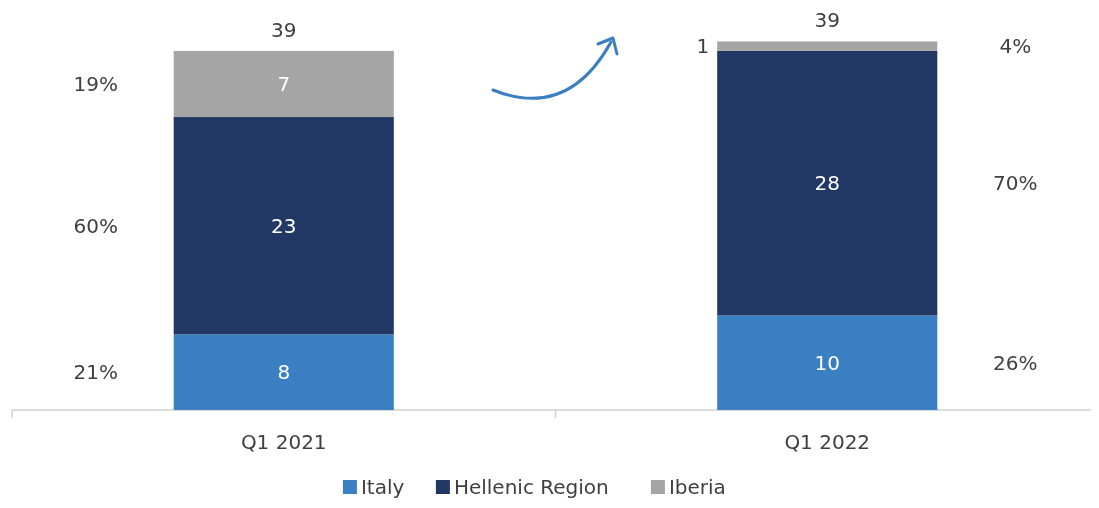 The image size is (1099, 508). What do you see at coordinates (703, 46) in the screenshot?
I see `data-label: 1` at bounding box center [703, 46].